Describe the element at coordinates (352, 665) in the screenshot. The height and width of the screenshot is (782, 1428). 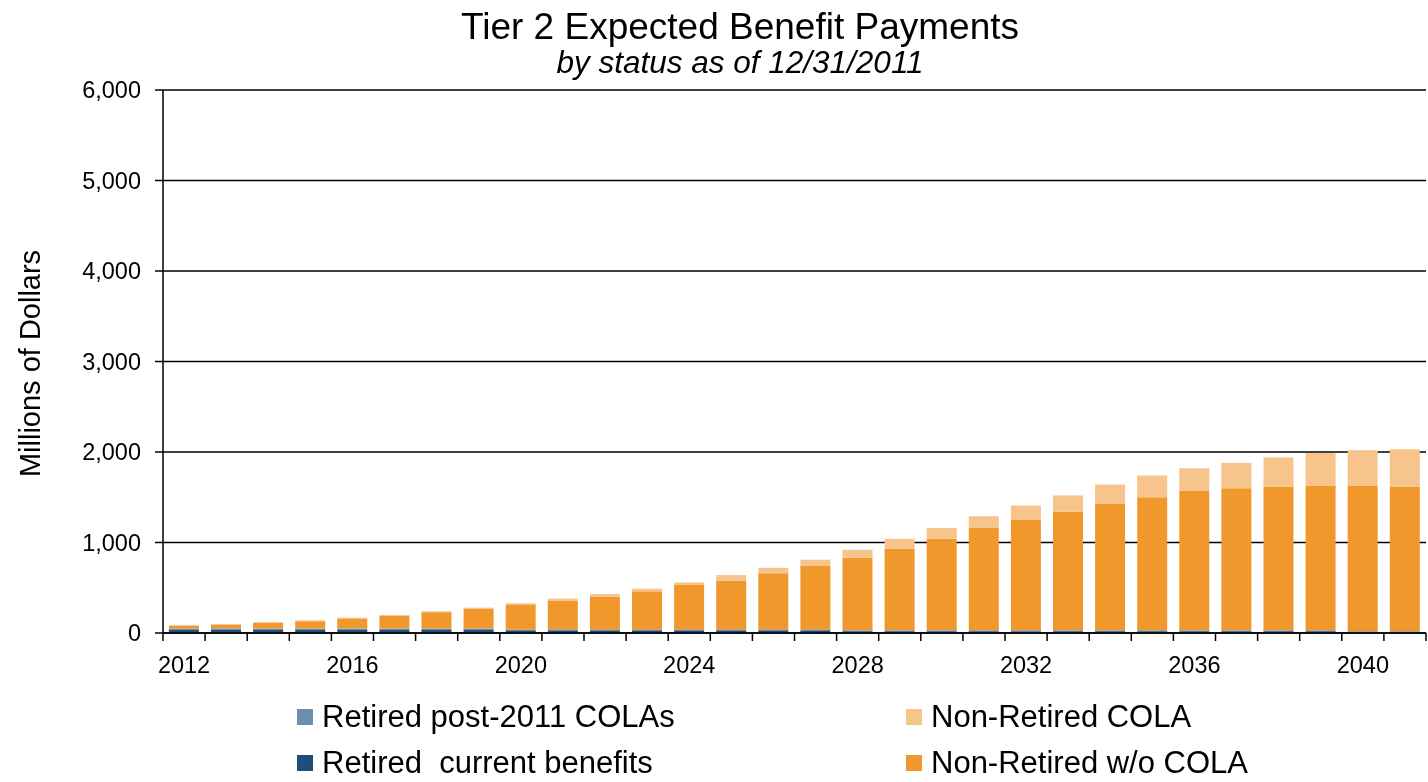
I see `x-tick-label: 2016` at that location.